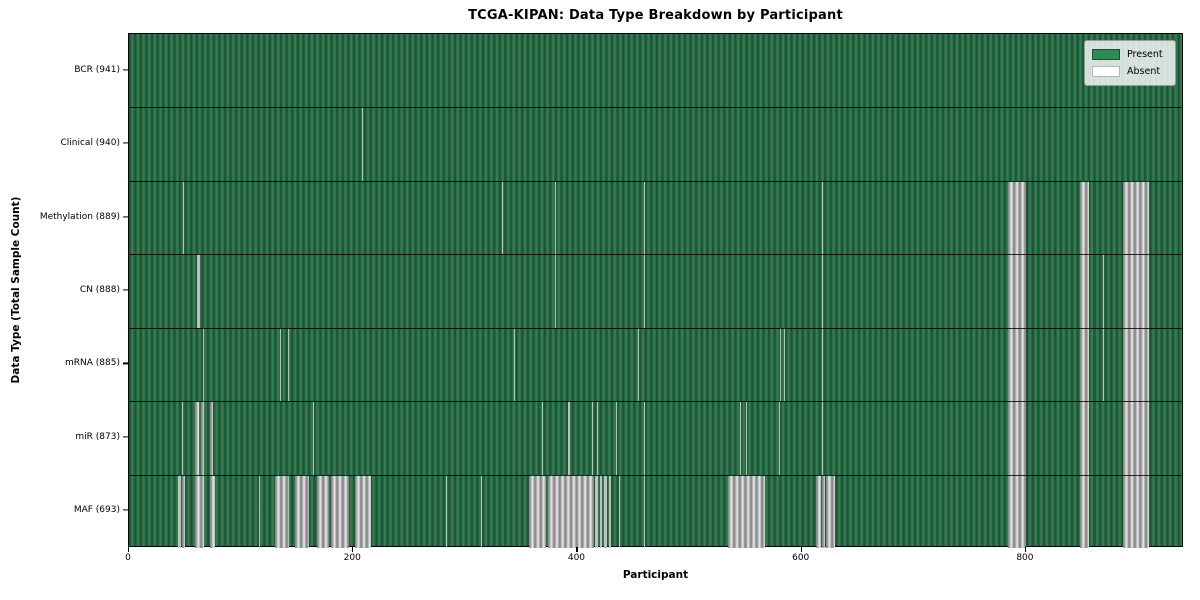  I want to click on x-tick-label-800: 800, so click(1025, 558).